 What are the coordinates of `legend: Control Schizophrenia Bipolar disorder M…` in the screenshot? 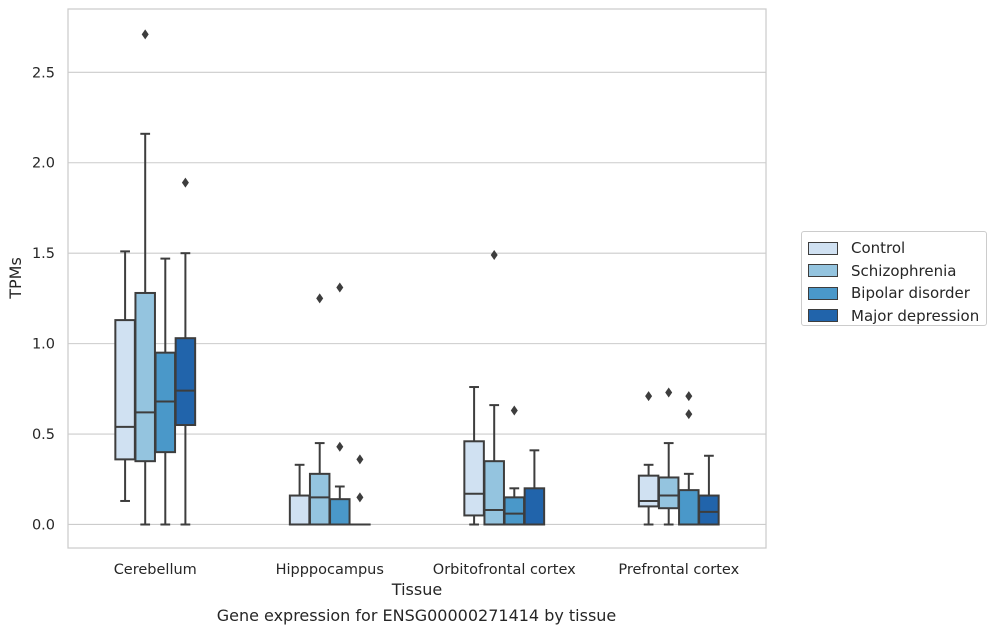 It's located at (894, 278).